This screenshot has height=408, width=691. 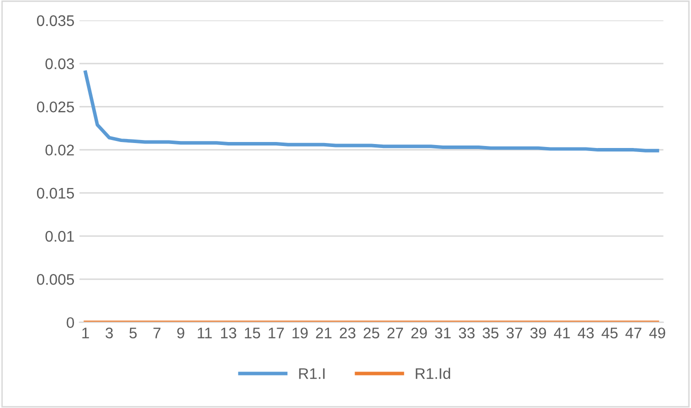 I want to click on x-tick-label: 41, so click(x=562, y=333).